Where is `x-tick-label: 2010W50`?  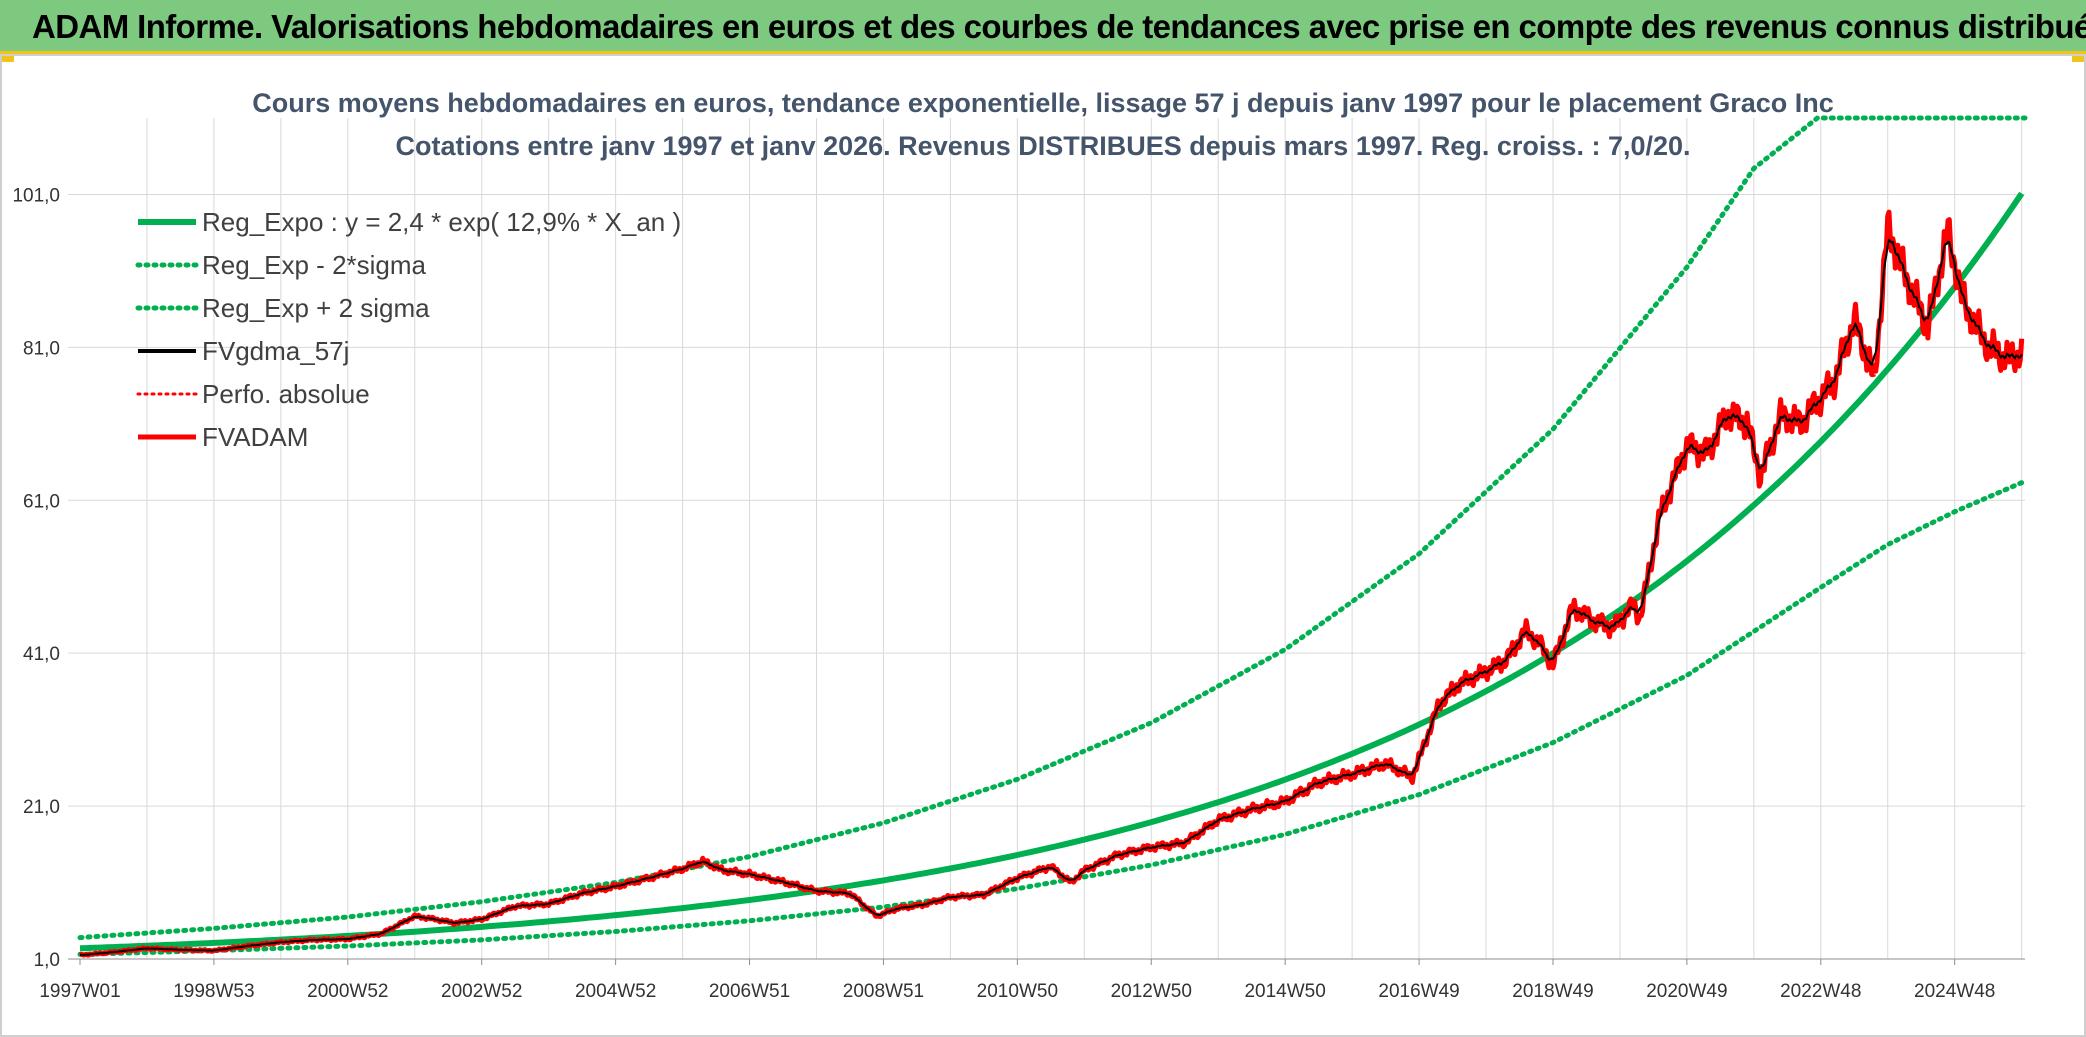 x-tick-label: 2010W50 is located at coordinates (1017, 991).